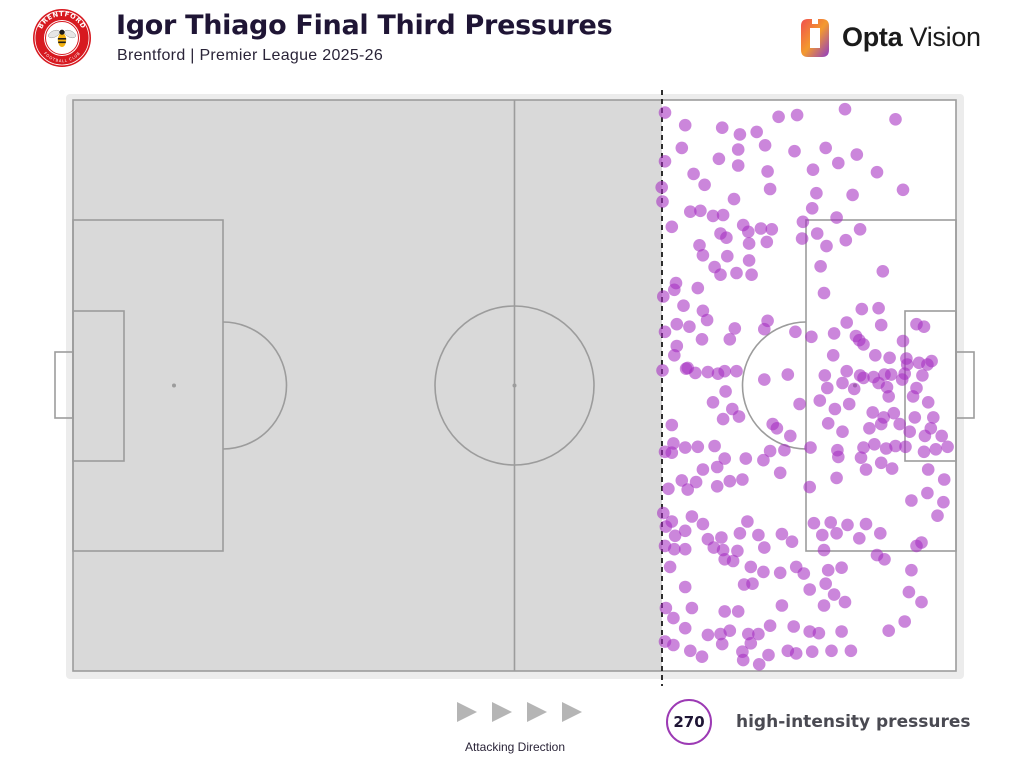  What do you see at coordinates (502, 712) in the screenshot?
I see `triangle-right-icon` at bounding box center [502, 712].